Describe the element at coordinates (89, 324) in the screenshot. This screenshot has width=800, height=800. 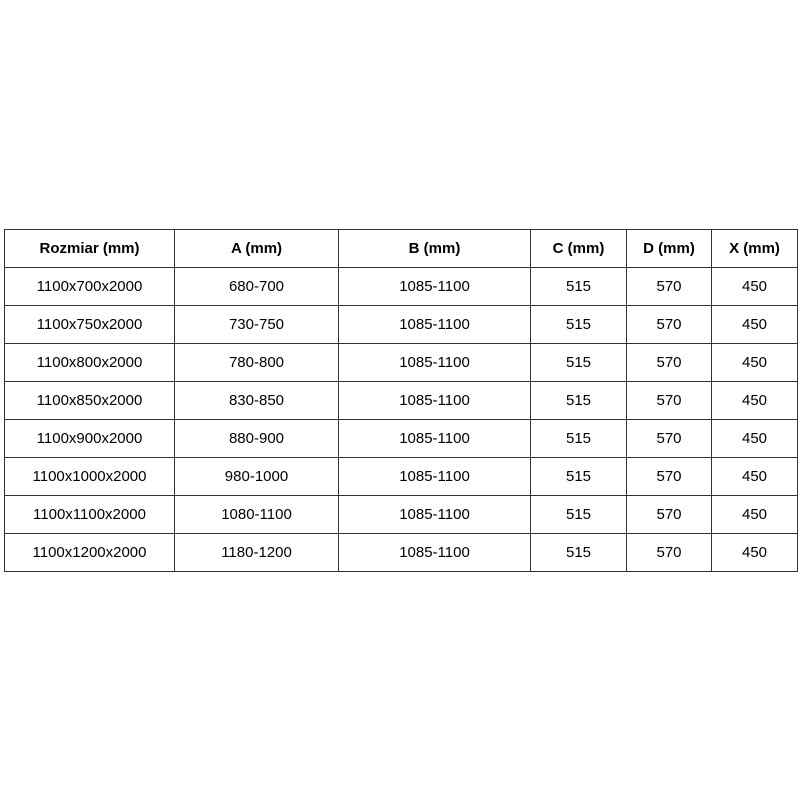
I see `table-cell: 1100x750x2000` at that location.